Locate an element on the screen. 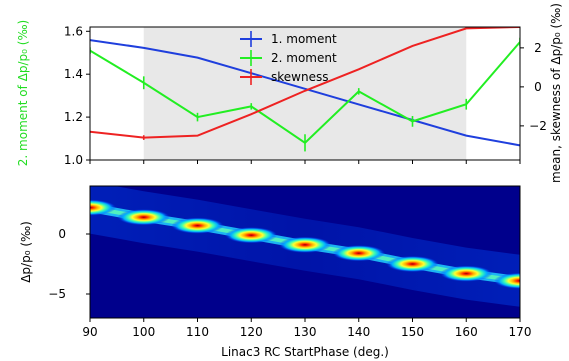 Image resolution: width=569 pixels, height=361 pixels. heatmap-y-ticks: −5 0 is located at coordinates (69, 264).